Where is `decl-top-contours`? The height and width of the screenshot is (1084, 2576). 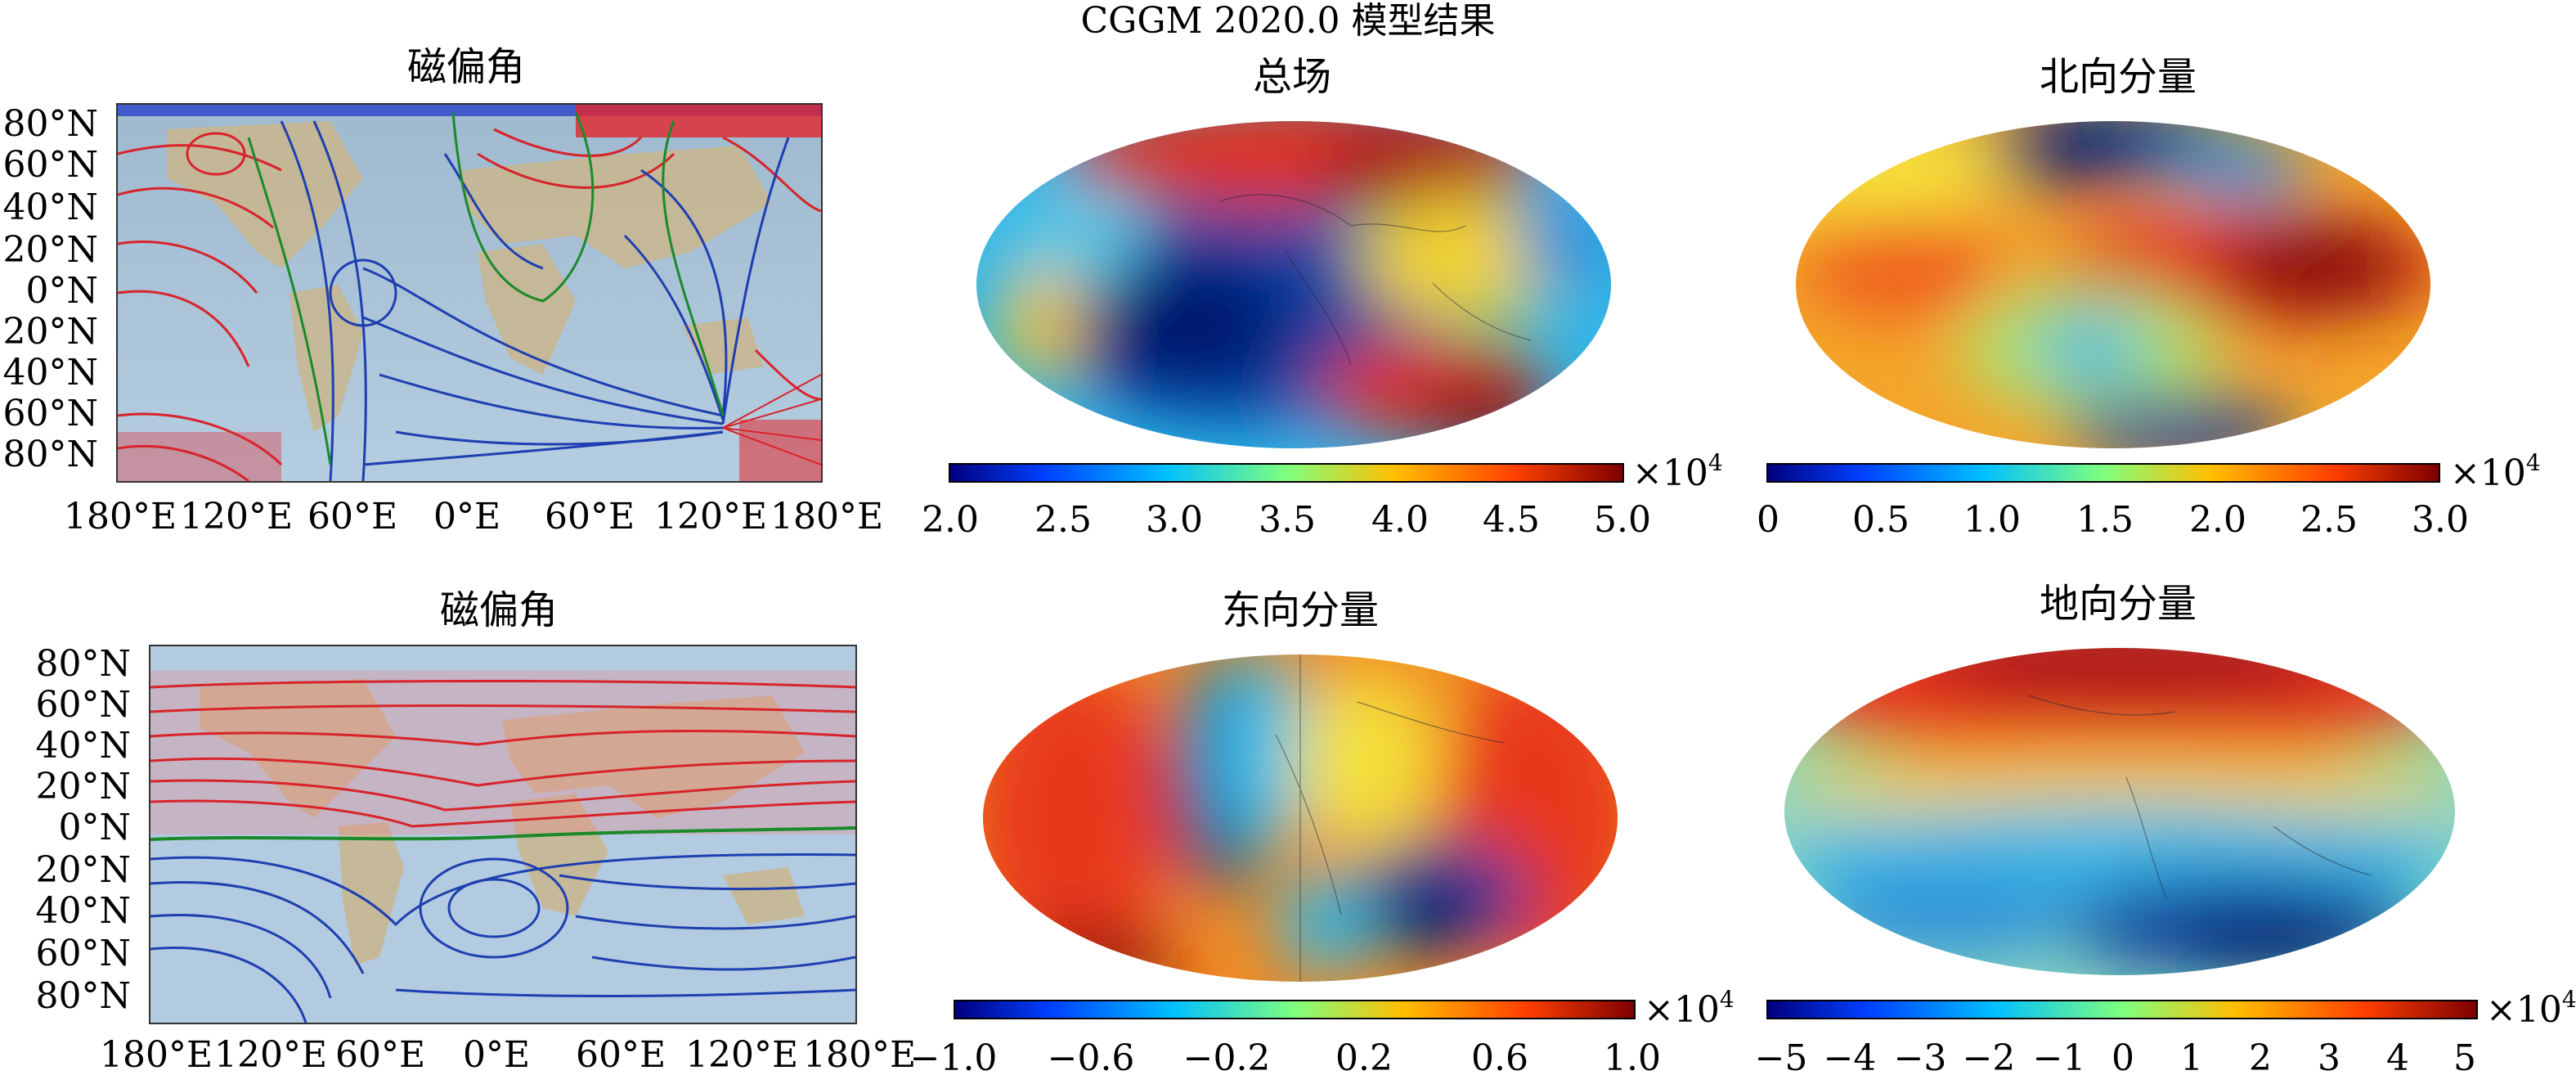 decl-top-contours is located at coordinates (470, 293).